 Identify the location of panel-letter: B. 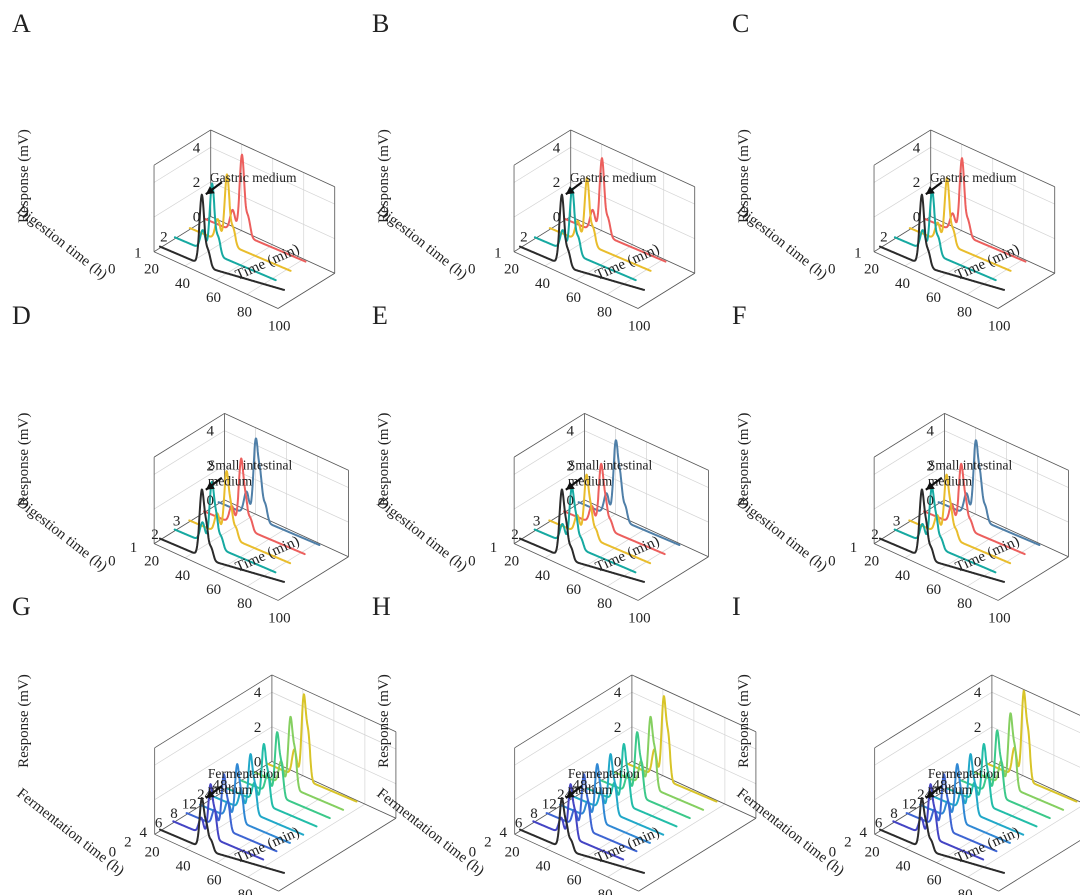
(380, 23).